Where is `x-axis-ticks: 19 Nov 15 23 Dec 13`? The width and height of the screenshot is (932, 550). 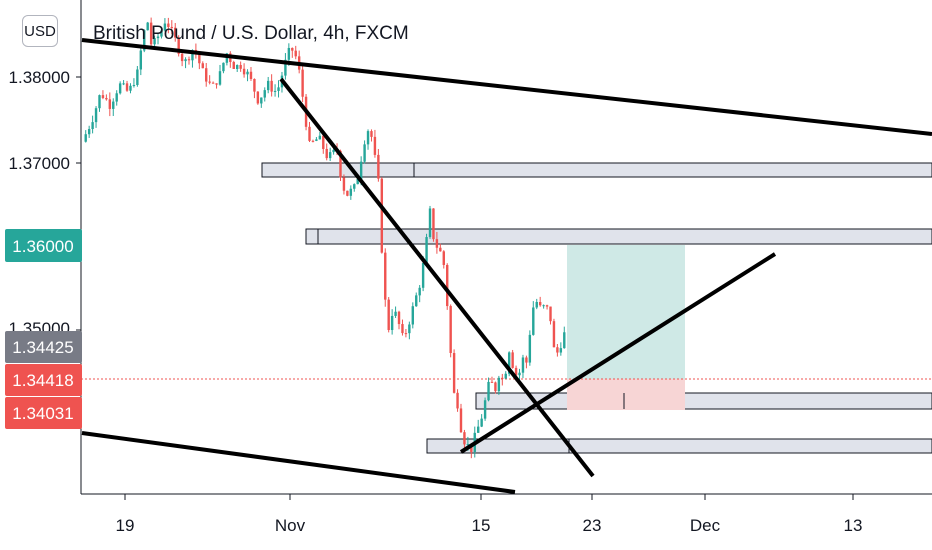
x-axis-ticks: 19 Nov 15 23 Dec 13 is located at coordinates (489, 514).